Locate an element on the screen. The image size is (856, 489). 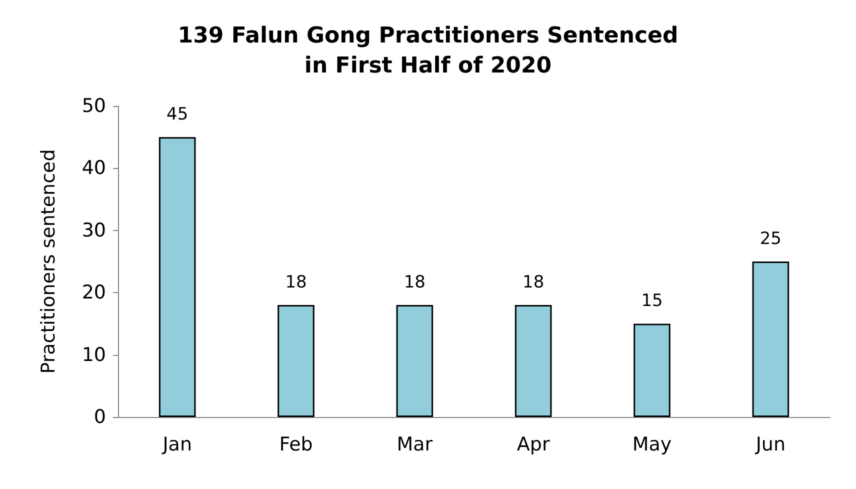
y-tick-label: 10 is located at coordinates (94, 355).